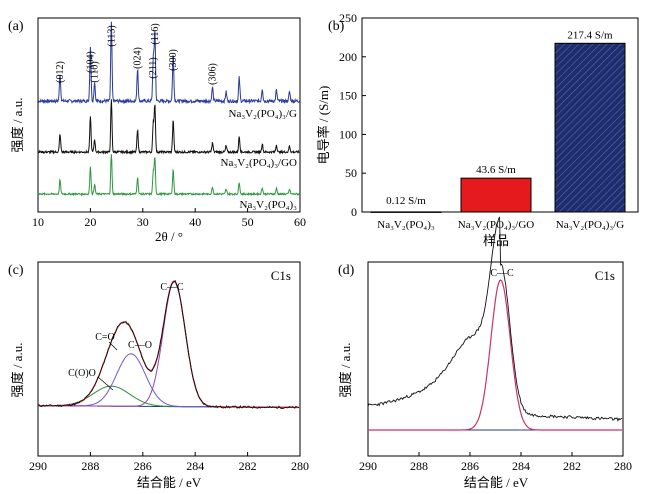 The width and height of the screenshot is (646, 494). Describe the element at coordinates (354, 212) in the screenshot. I see `b-ytick-label: 0` at that location.